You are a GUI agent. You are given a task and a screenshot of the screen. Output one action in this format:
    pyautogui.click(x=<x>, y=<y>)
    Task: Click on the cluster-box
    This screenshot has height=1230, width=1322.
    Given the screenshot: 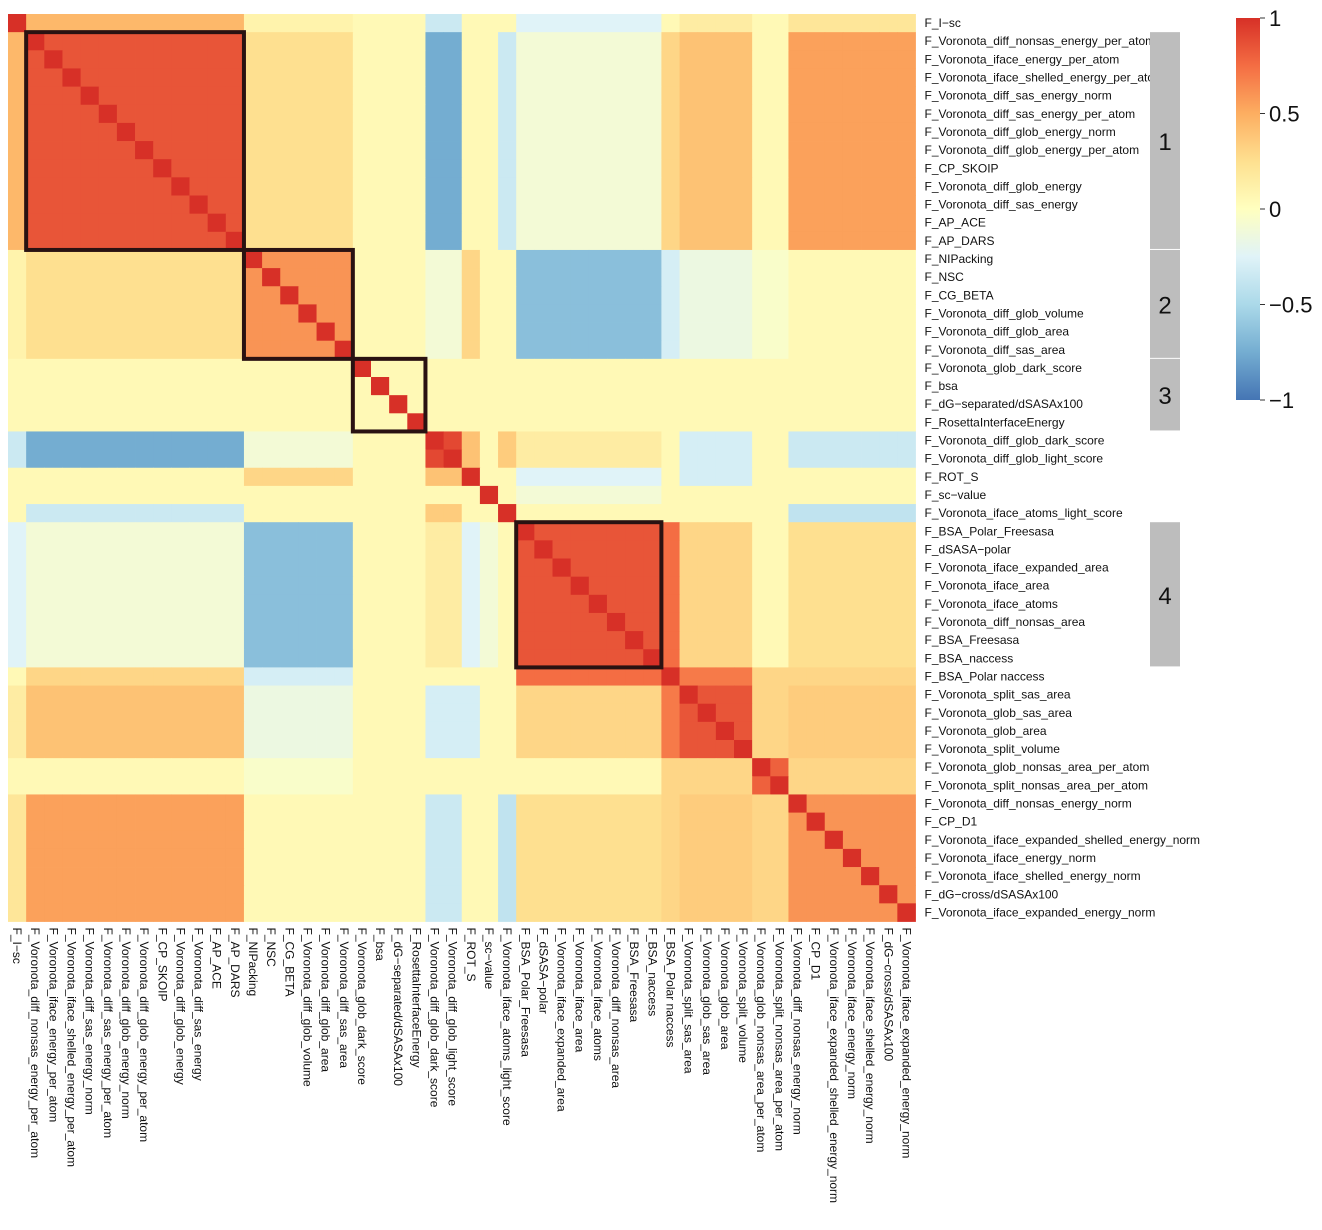 What is the action you would take?
    pyautogui.click(x=135, y=141)
    